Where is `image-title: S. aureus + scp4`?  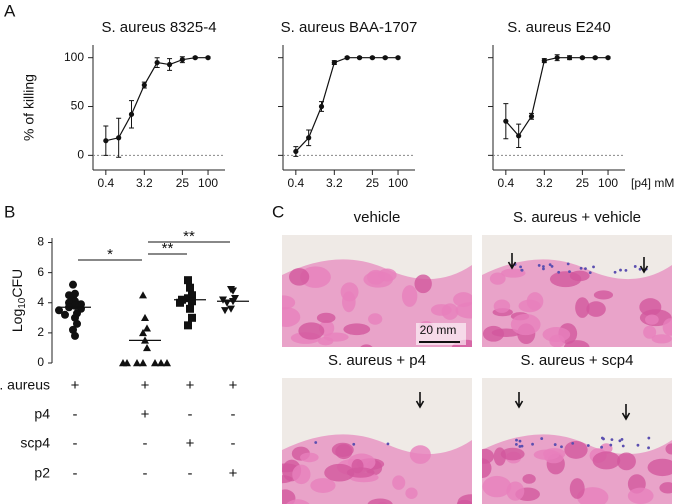 image-title: S. aureus + scp4 is located at coordinates (577, 360).